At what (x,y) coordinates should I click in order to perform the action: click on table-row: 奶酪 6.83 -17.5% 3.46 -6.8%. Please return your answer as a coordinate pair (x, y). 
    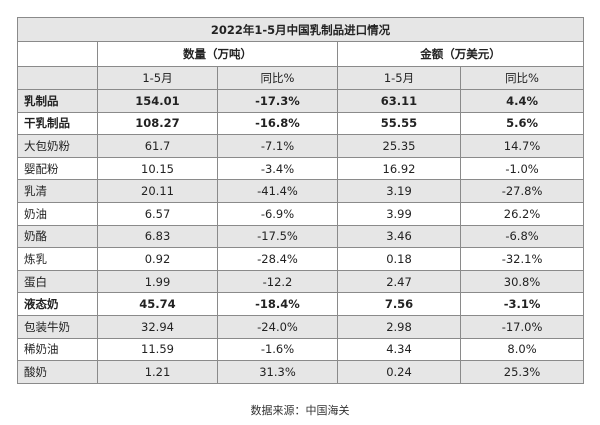
    Looking at the image, I should click on (301, 236).